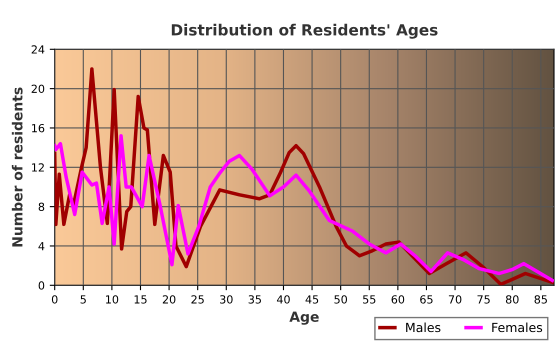 This screenshot has height=353, width=560. Describe the element at coordinates (423, 327) in the screenshot. I see `legend-label: Males` at that location.